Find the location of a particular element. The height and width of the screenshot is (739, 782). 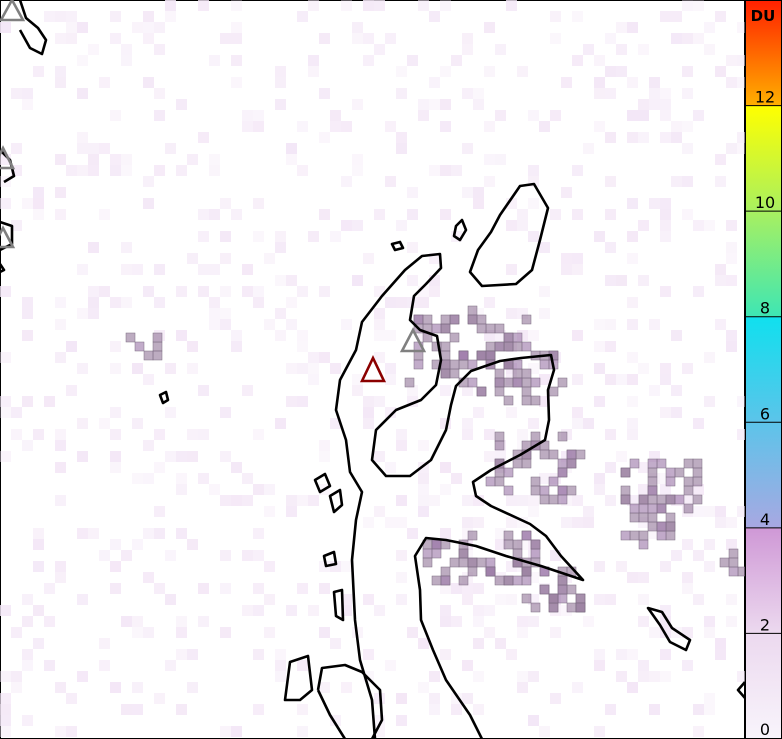

volcano-triangle-icon is located at coordinates (8, 237).